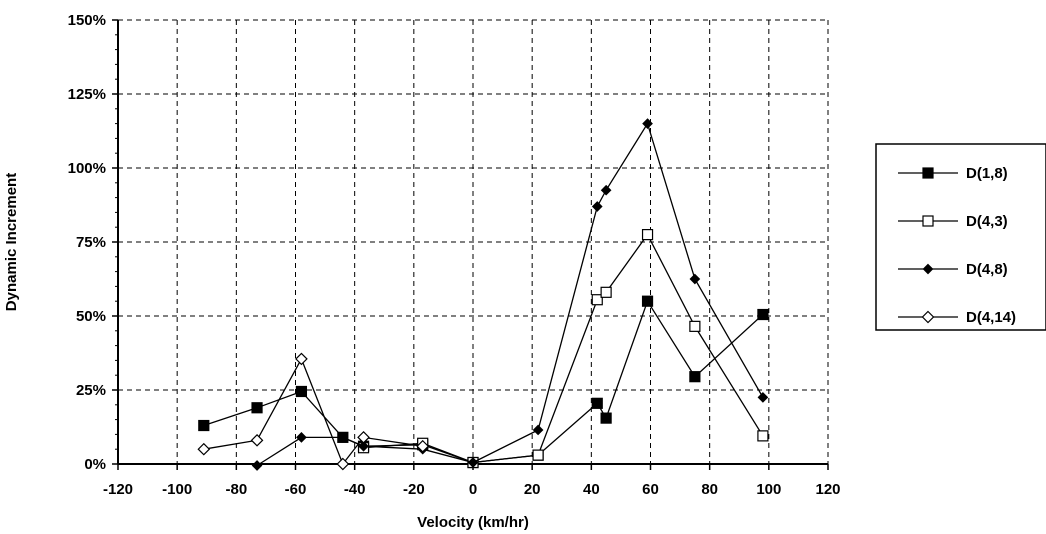 The height and width of the screenshot is (534, 1046). What do you see at coordinates (987, 173) in the screenshot?
I see `legend-label: D(1,8)` at bounding box center [987, 173].